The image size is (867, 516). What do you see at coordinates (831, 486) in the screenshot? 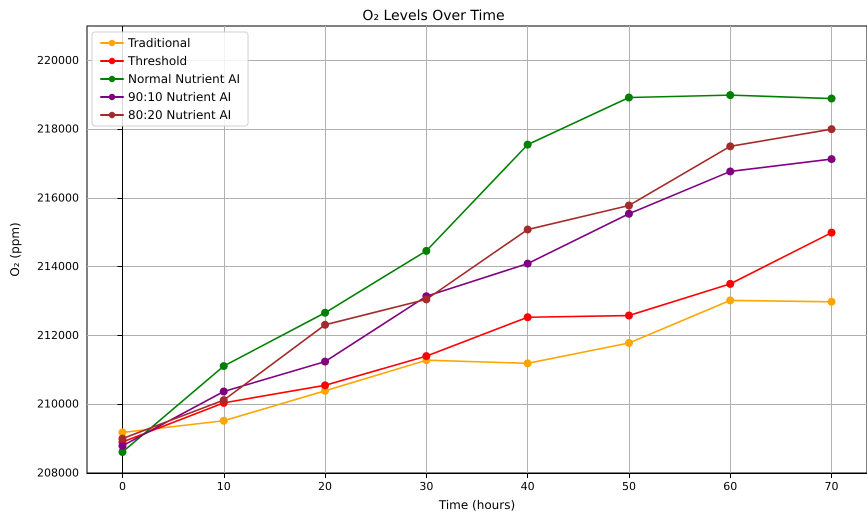
I see `x-tick-label: 70` at bounding box center [831, 486].